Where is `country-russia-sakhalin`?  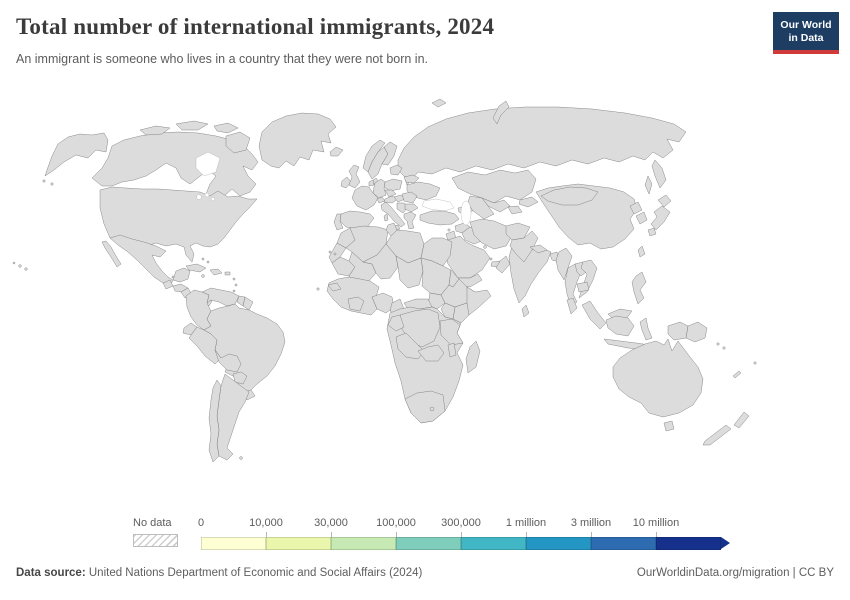
country-russia-sakhalin is located at coordinates (648, 185).